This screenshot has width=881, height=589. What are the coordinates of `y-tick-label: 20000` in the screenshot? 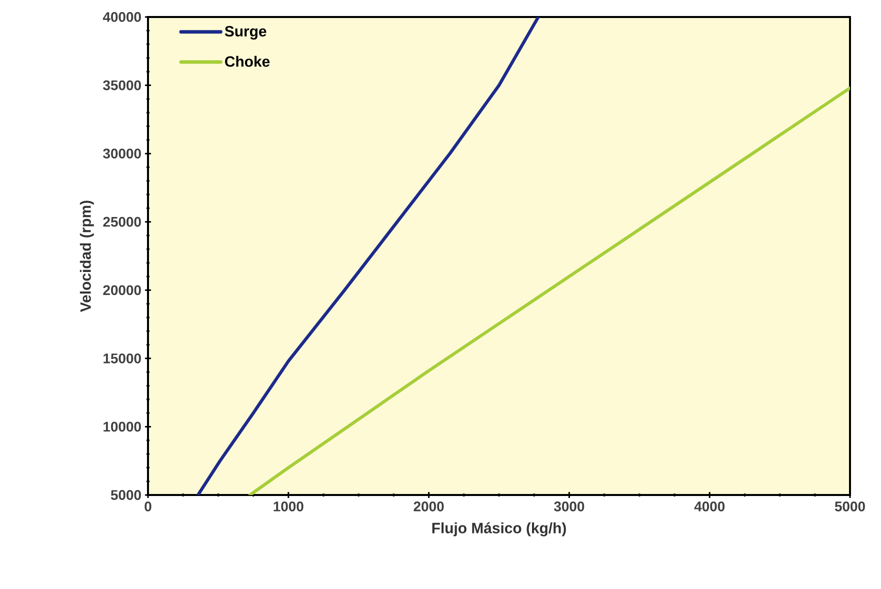 It's located at (122, 290).